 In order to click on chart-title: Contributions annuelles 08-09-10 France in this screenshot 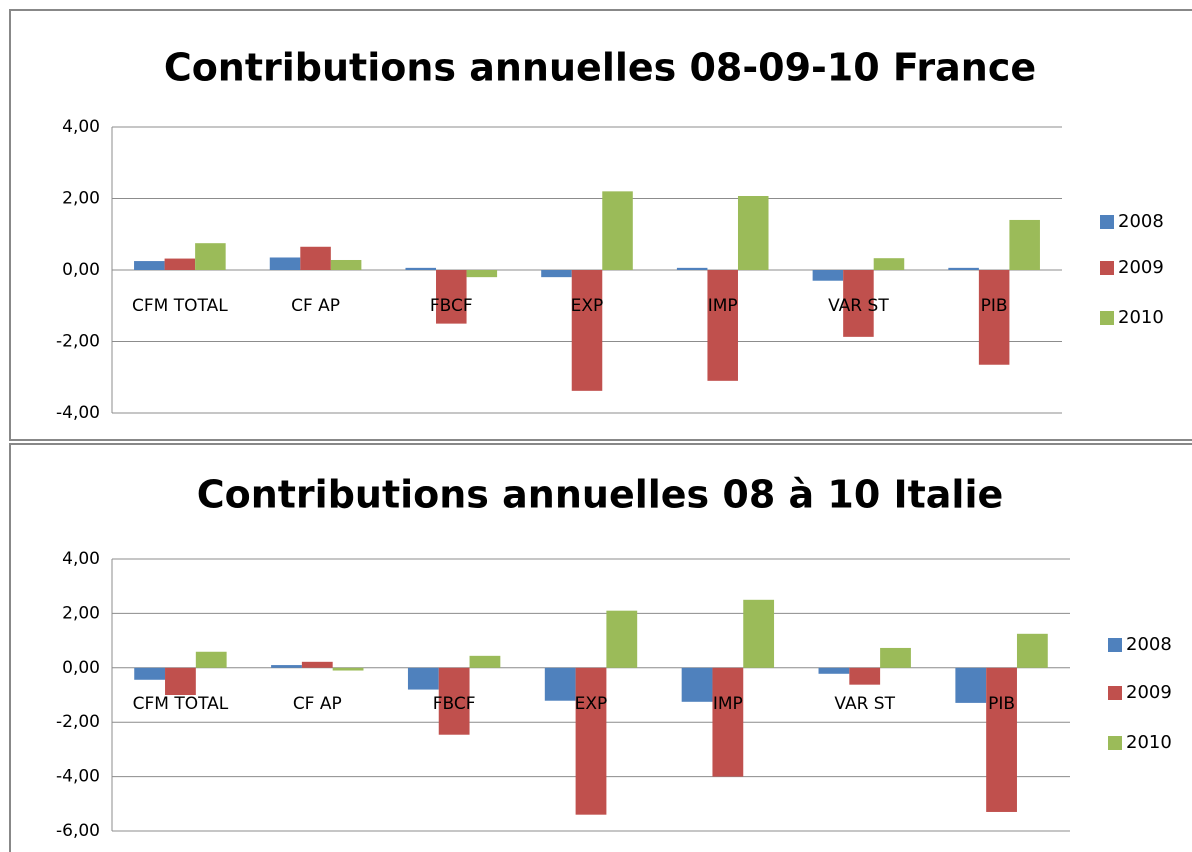, I will do `click(600, 68)`.